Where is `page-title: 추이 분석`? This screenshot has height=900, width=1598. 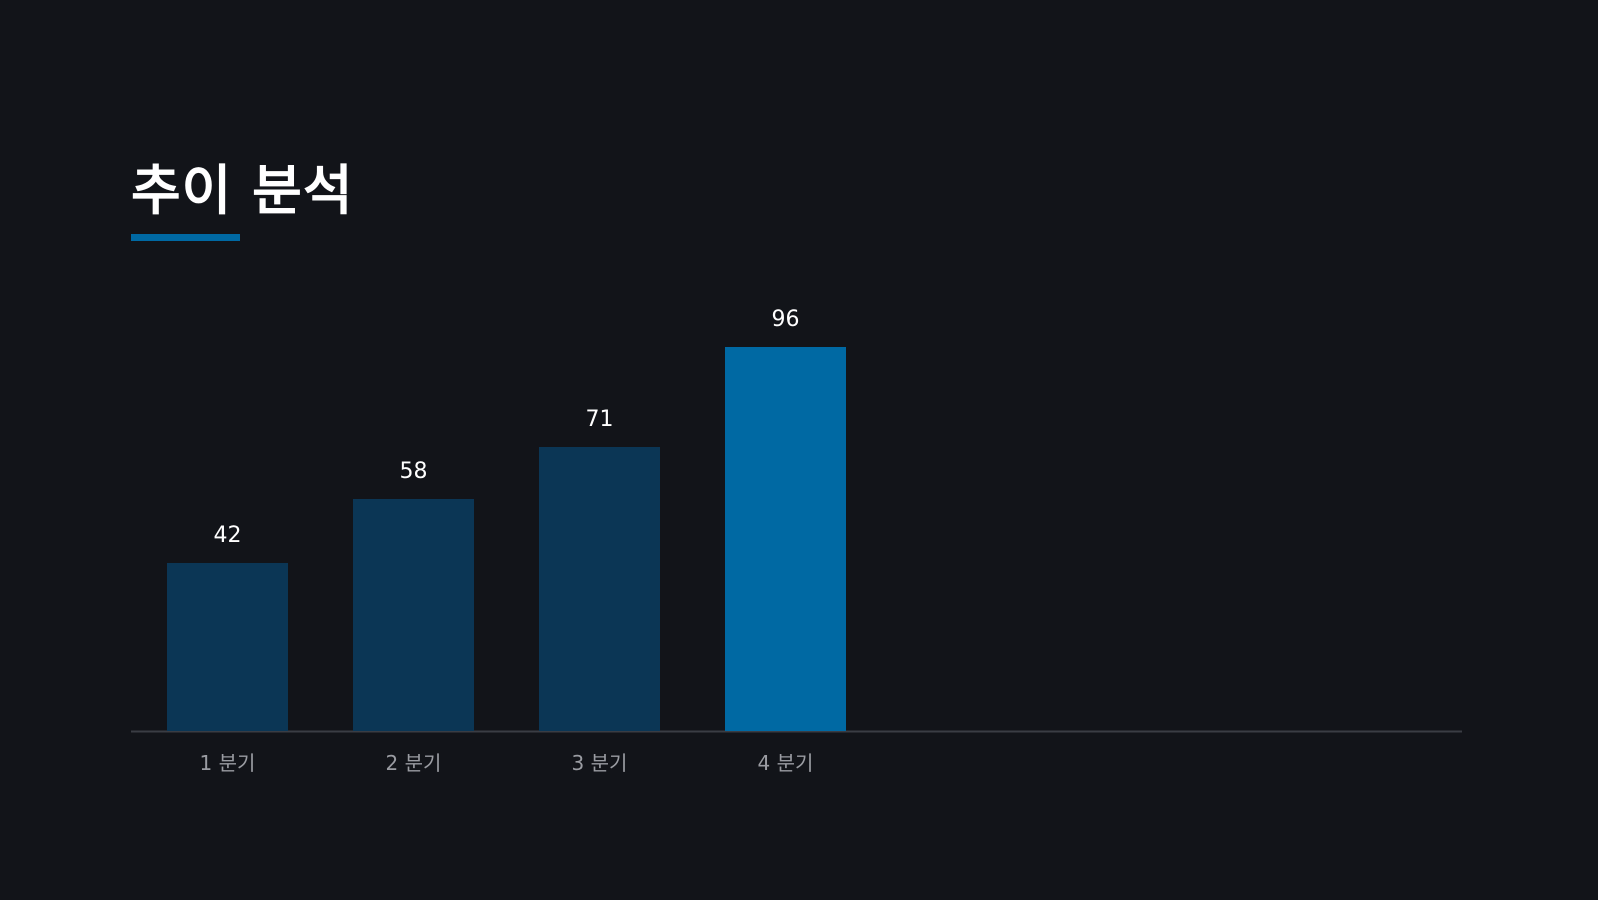 page-title: 추이 분석 is located at coordinates (242, 190).